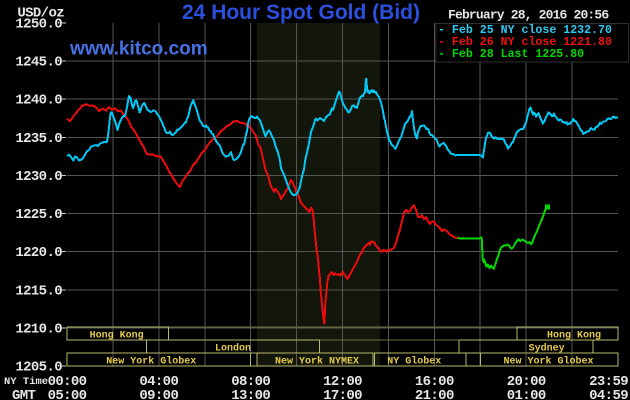 This screenshot has height=400, width=630. Describe the element at coordinates (26, 382) in the screenshot. I see `svg-text: NY Time` at that location.